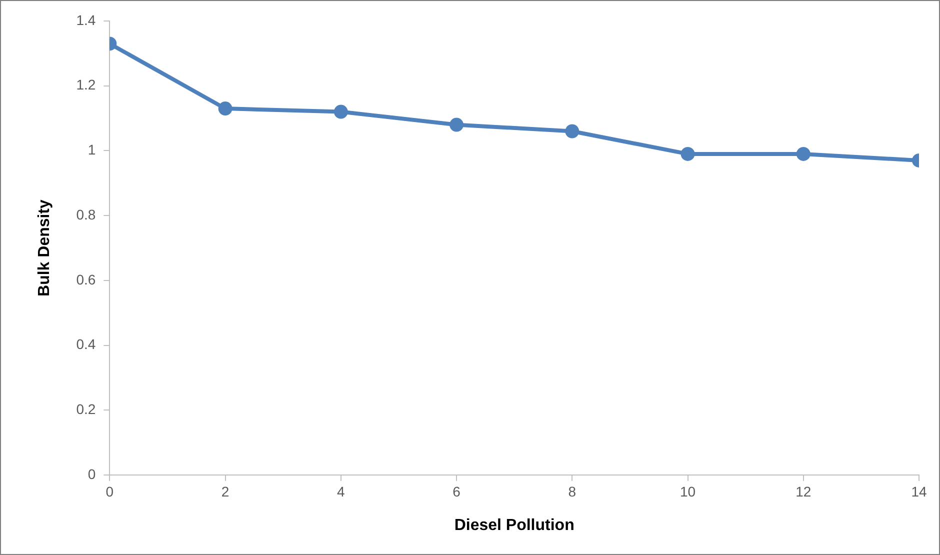 This screenshot has width=940, height=555. What do you see at coordinates (572, 491) in the screenshot?
I see `x-tick-label: 8` at bounding box center [572, 491].